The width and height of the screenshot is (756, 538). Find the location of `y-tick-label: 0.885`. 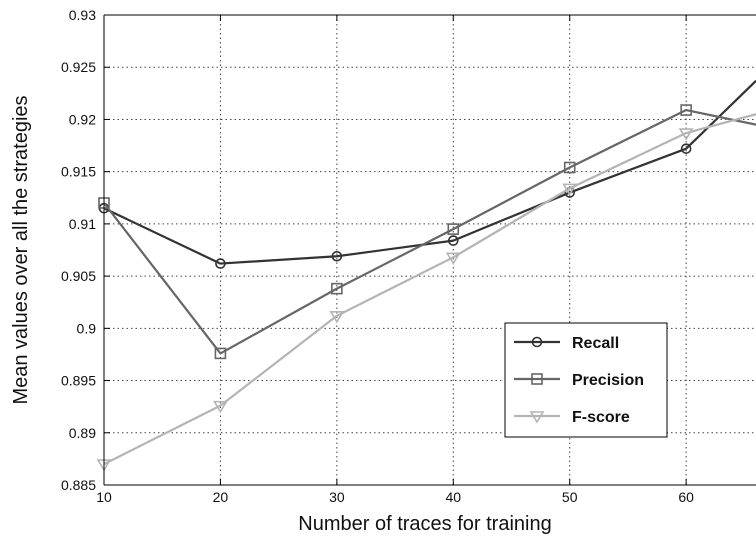

y-tick-label: 0.885 is located at coordinates (78, 485).